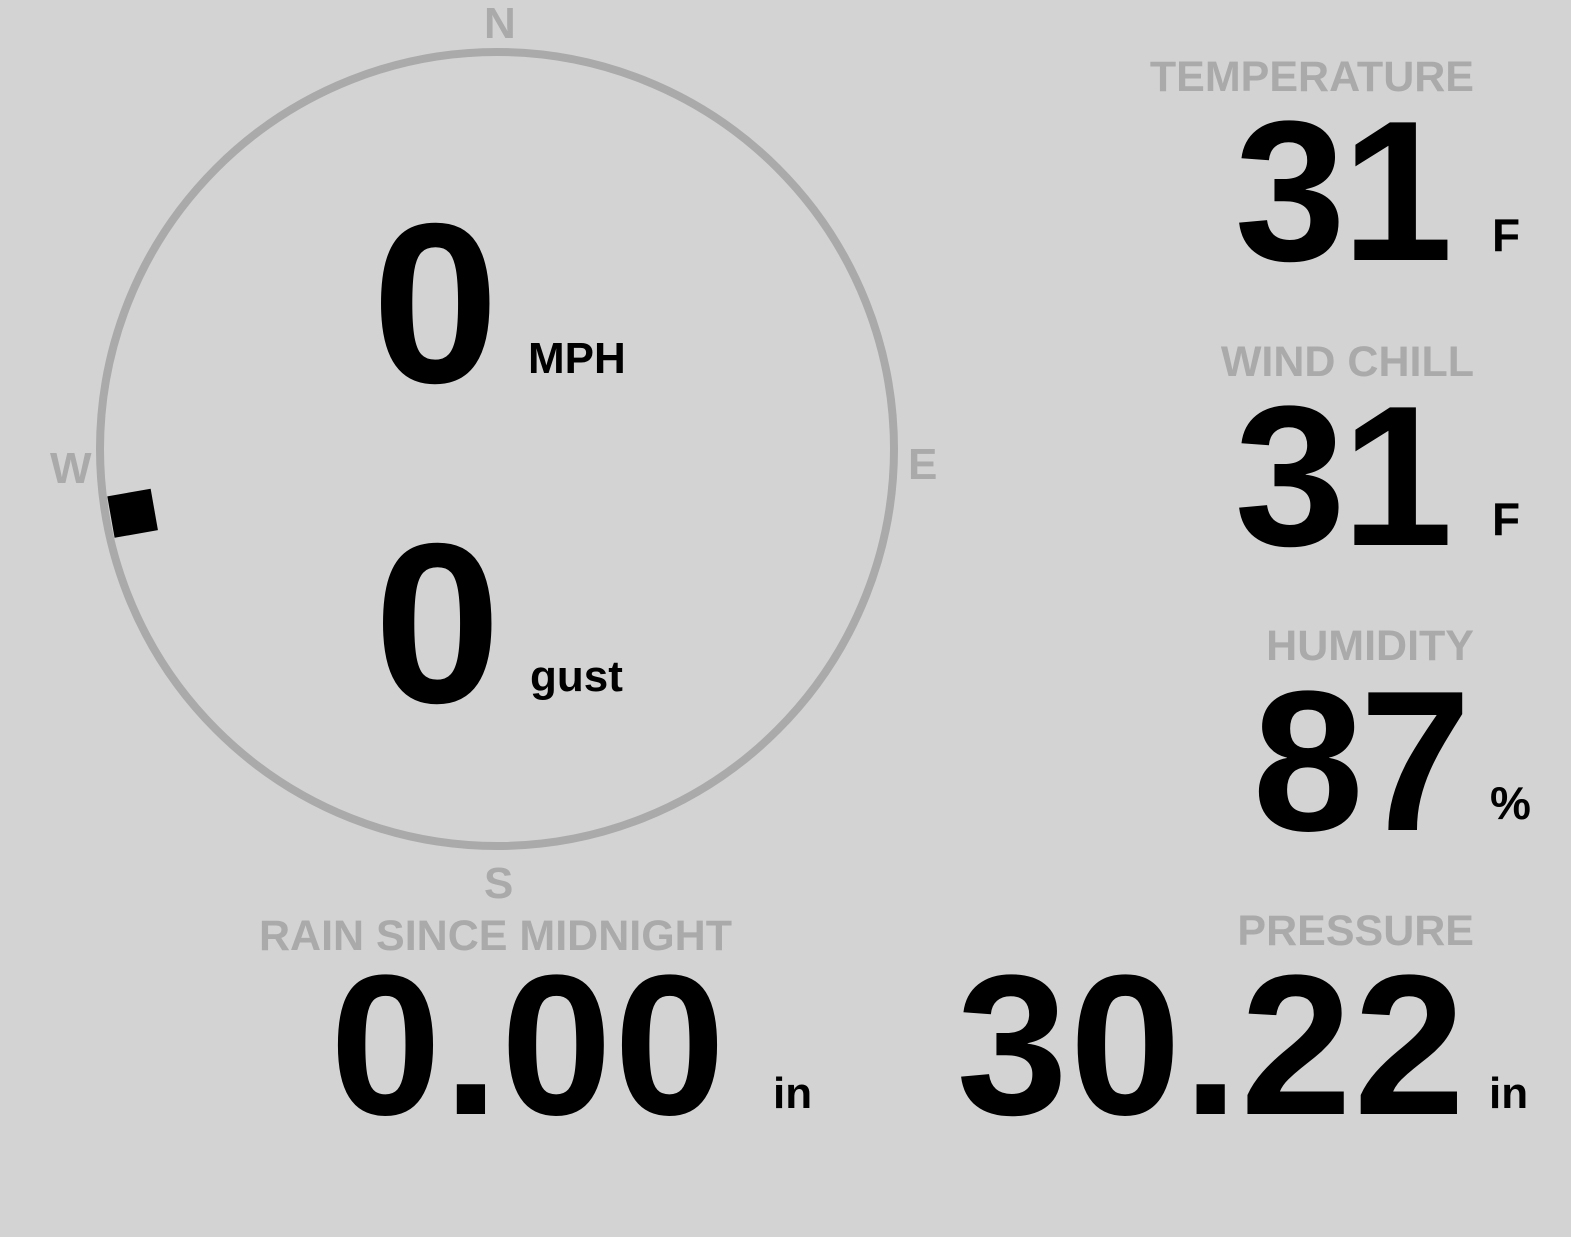 This screenshot has width=1571, height=1237. What do you see at coordinates (1506, 235) in the screenshot?
I see `temperature-unit: F` at bounding box center [1506, 235].